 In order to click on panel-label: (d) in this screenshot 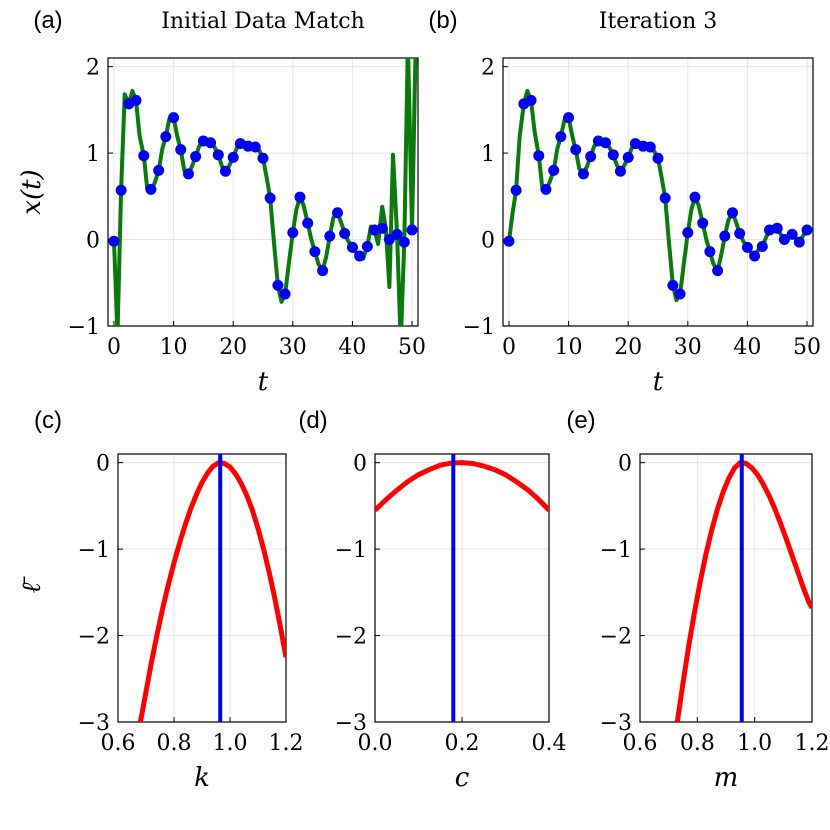, I will do `click(312, 420)`.